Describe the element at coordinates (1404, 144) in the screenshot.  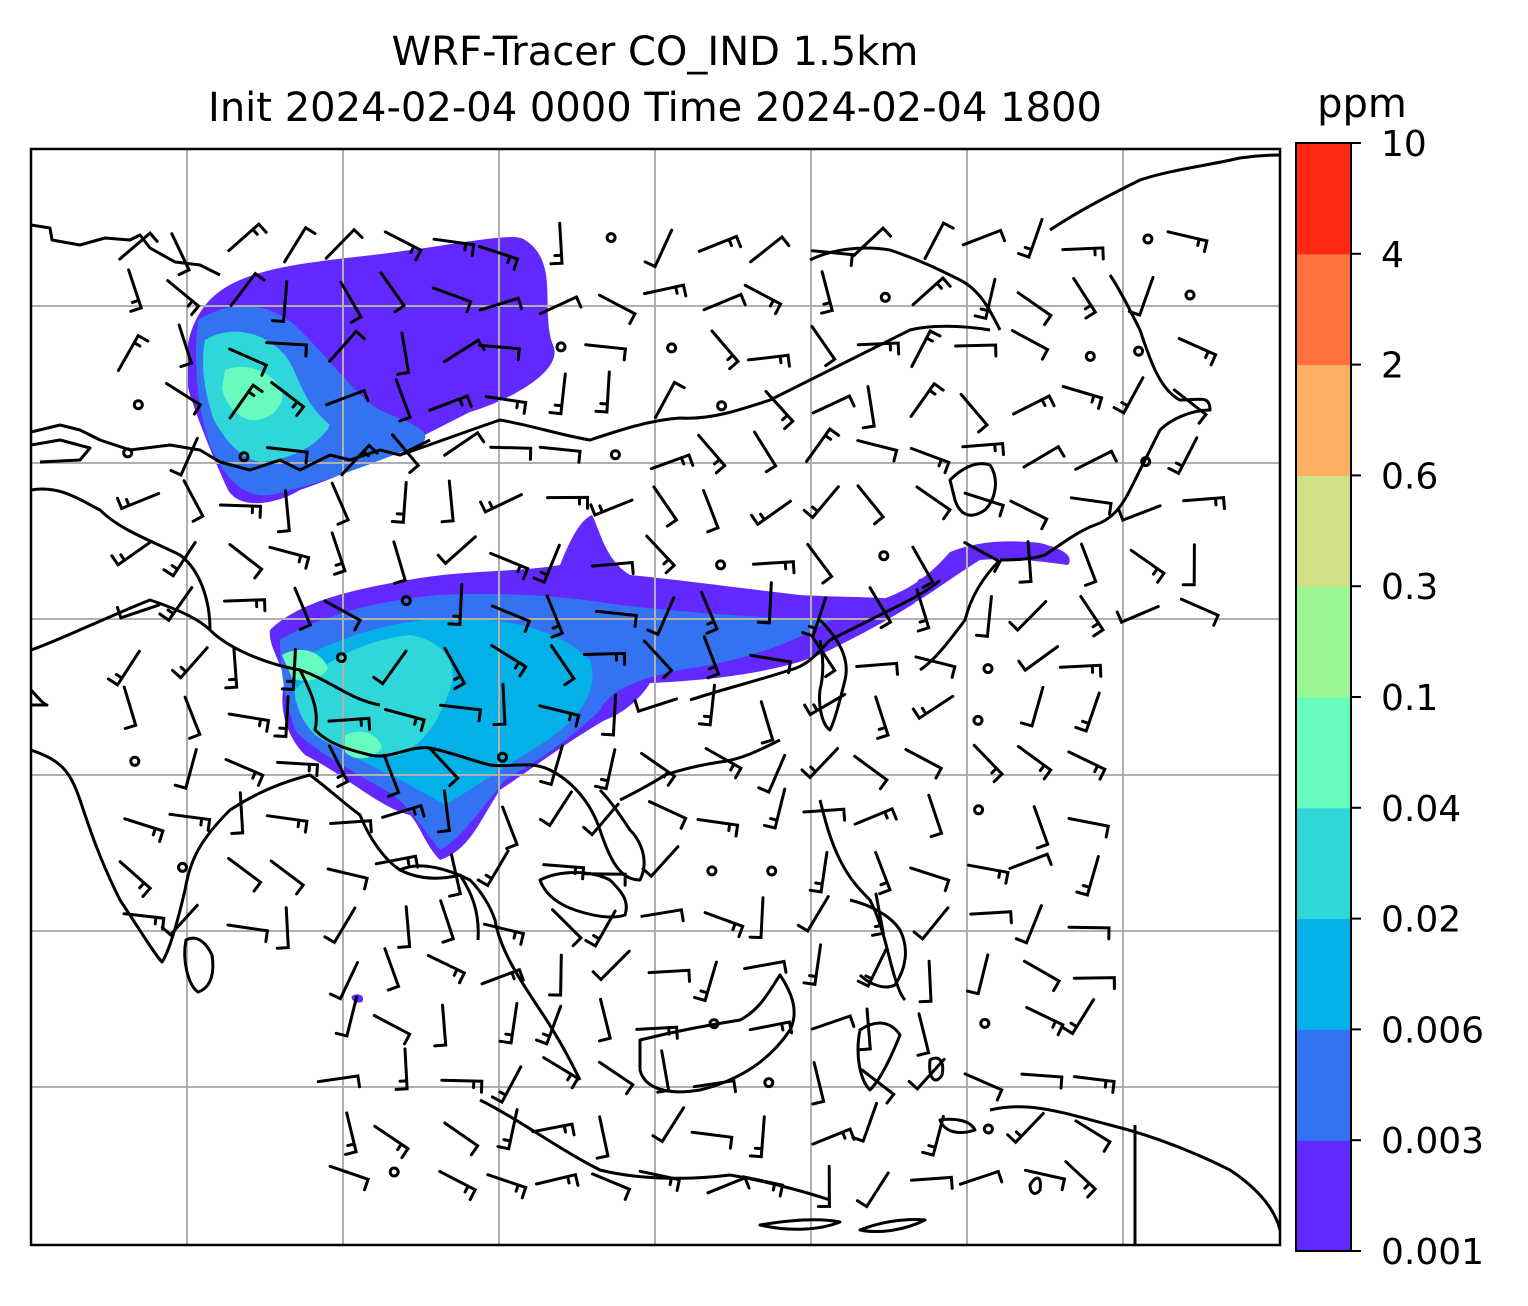
I see `colorbar-tick-label: 10` at that location.